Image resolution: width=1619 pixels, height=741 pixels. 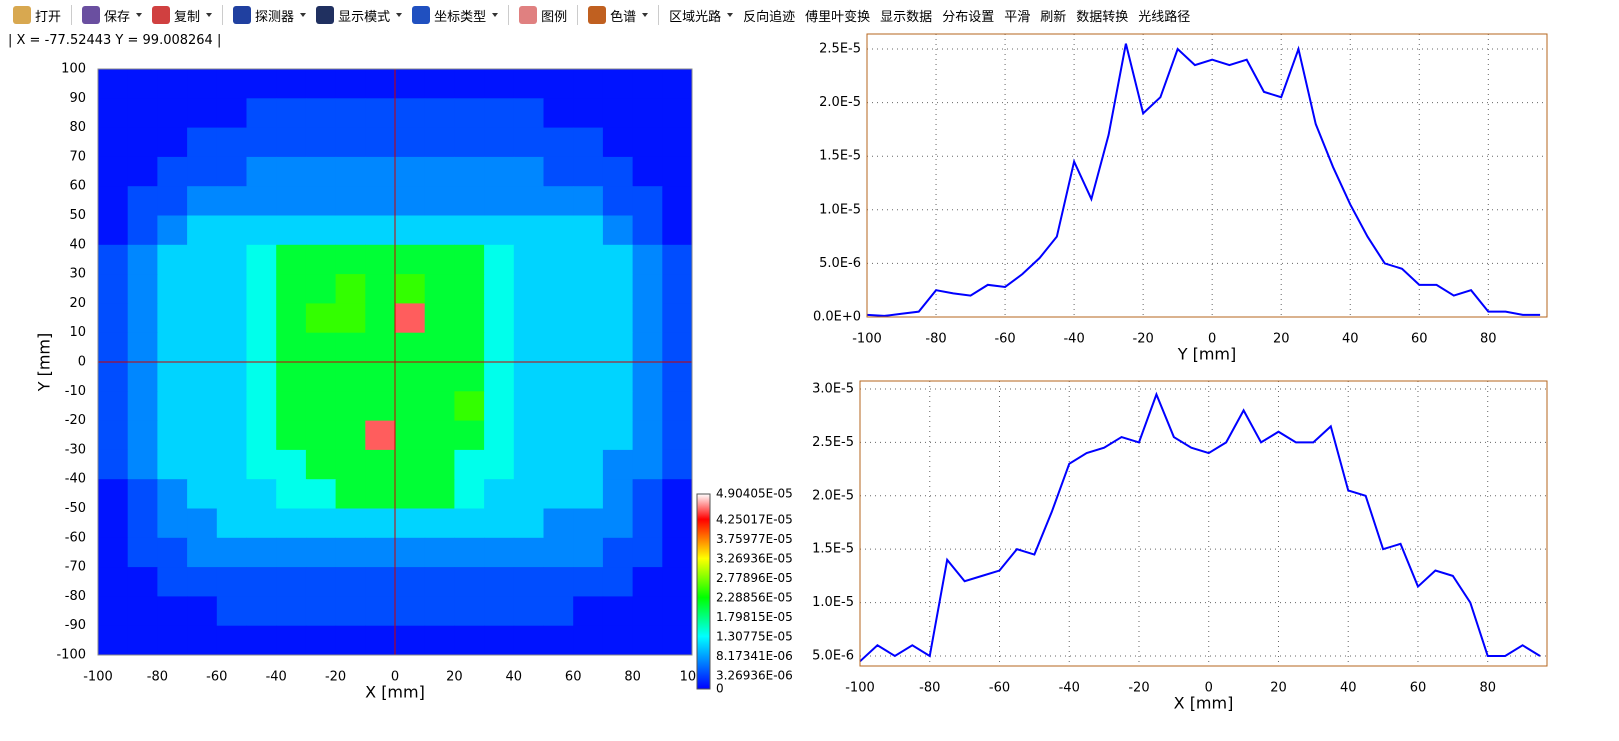 I want to click on x-tick-label: 20, so click(x=454, y=677).